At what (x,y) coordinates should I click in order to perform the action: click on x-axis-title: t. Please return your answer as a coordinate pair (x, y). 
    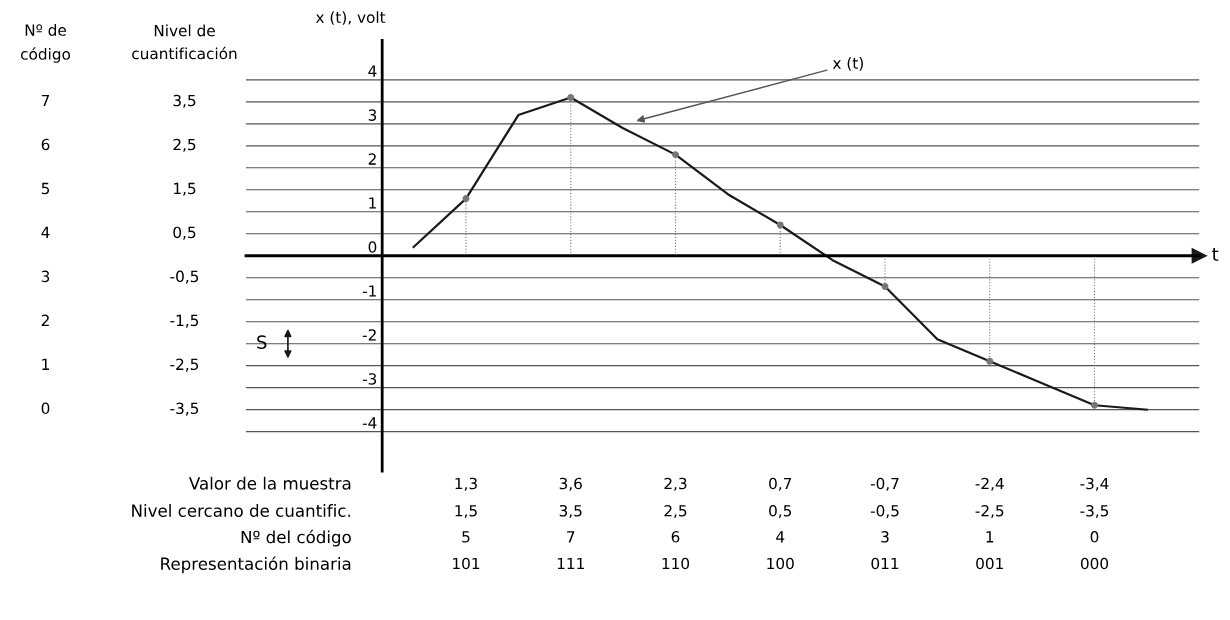
    Looking at the image, I should click on (1215, 254).